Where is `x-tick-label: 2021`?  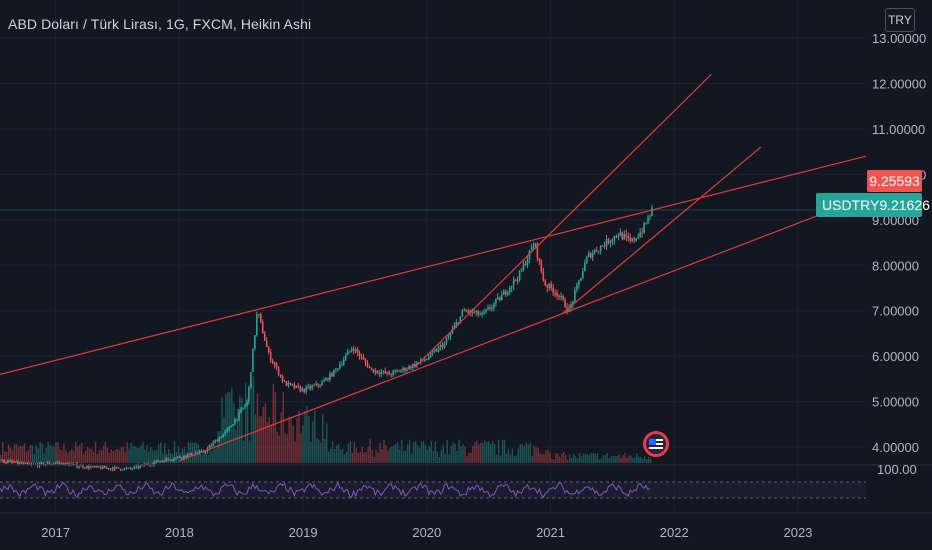 x-tick-label: 2021 is located at coordinates (550, 532).